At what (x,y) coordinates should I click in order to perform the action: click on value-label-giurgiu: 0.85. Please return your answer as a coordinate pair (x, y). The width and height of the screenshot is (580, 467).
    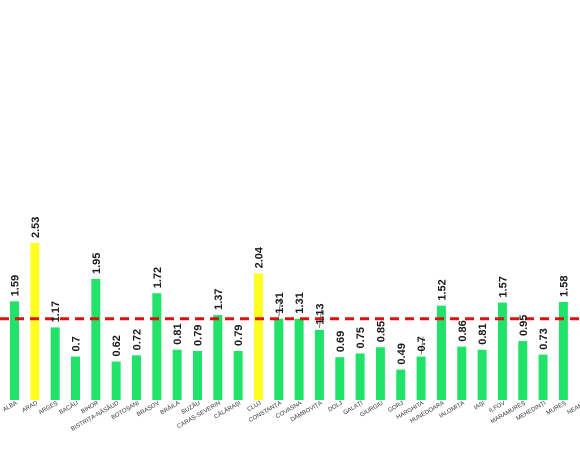
    Looking at the image, I should click on (381, 331).